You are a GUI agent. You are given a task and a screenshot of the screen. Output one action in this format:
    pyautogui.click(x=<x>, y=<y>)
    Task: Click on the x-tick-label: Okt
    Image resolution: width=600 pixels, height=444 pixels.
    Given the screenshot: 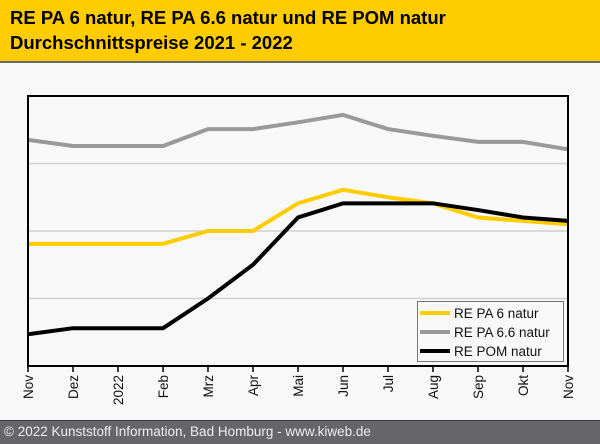 What is the action you would take?
    pyautogui.click(x=523, y=385)
    